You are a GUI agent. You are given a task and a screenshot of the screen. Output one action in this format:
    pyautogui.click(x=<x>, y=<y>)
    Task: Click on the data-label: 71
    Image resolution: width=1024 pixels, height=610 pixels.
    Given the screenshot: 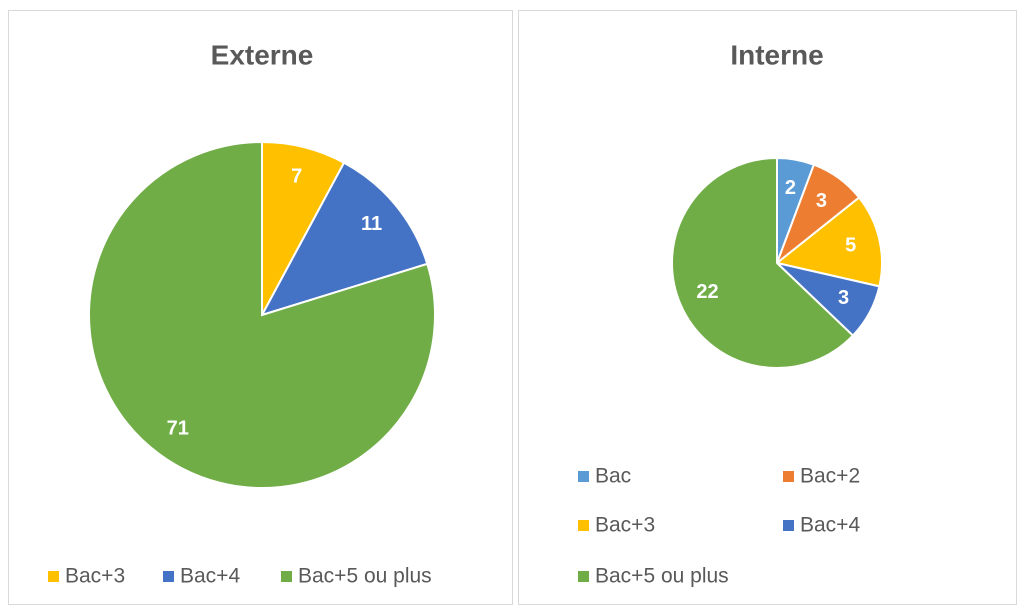 What is the action you would take?
    pyautogui.click(x=178, y=428)
    